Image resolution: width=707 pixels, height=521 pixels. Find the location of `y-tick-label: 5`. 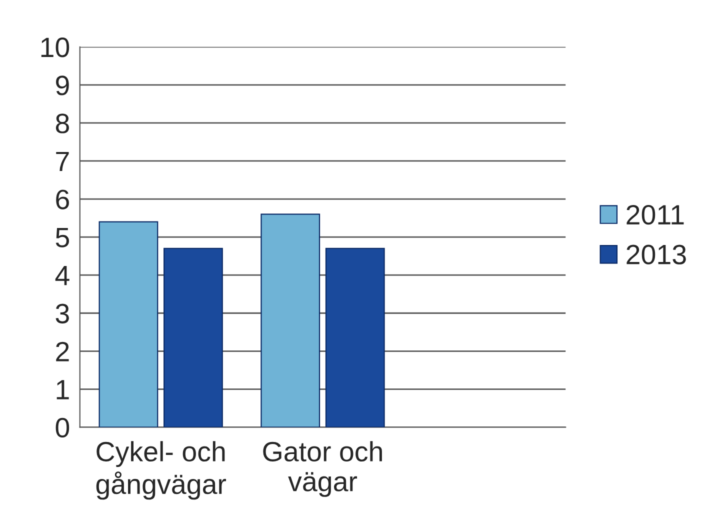

y-tick-label: 5 is located at coordinates (63, 238).